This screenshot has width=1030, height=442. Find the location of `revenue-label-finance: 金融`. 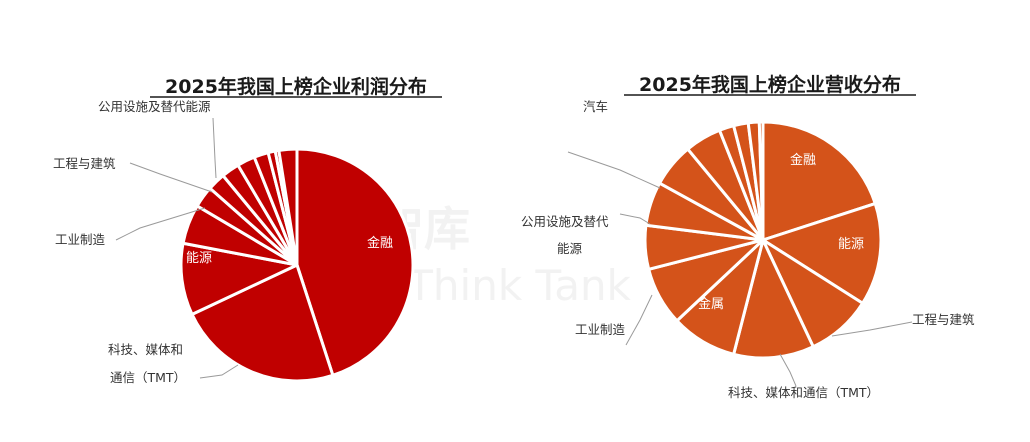

revenue-label-finance: 金融 is located at coordinates (803, 160).